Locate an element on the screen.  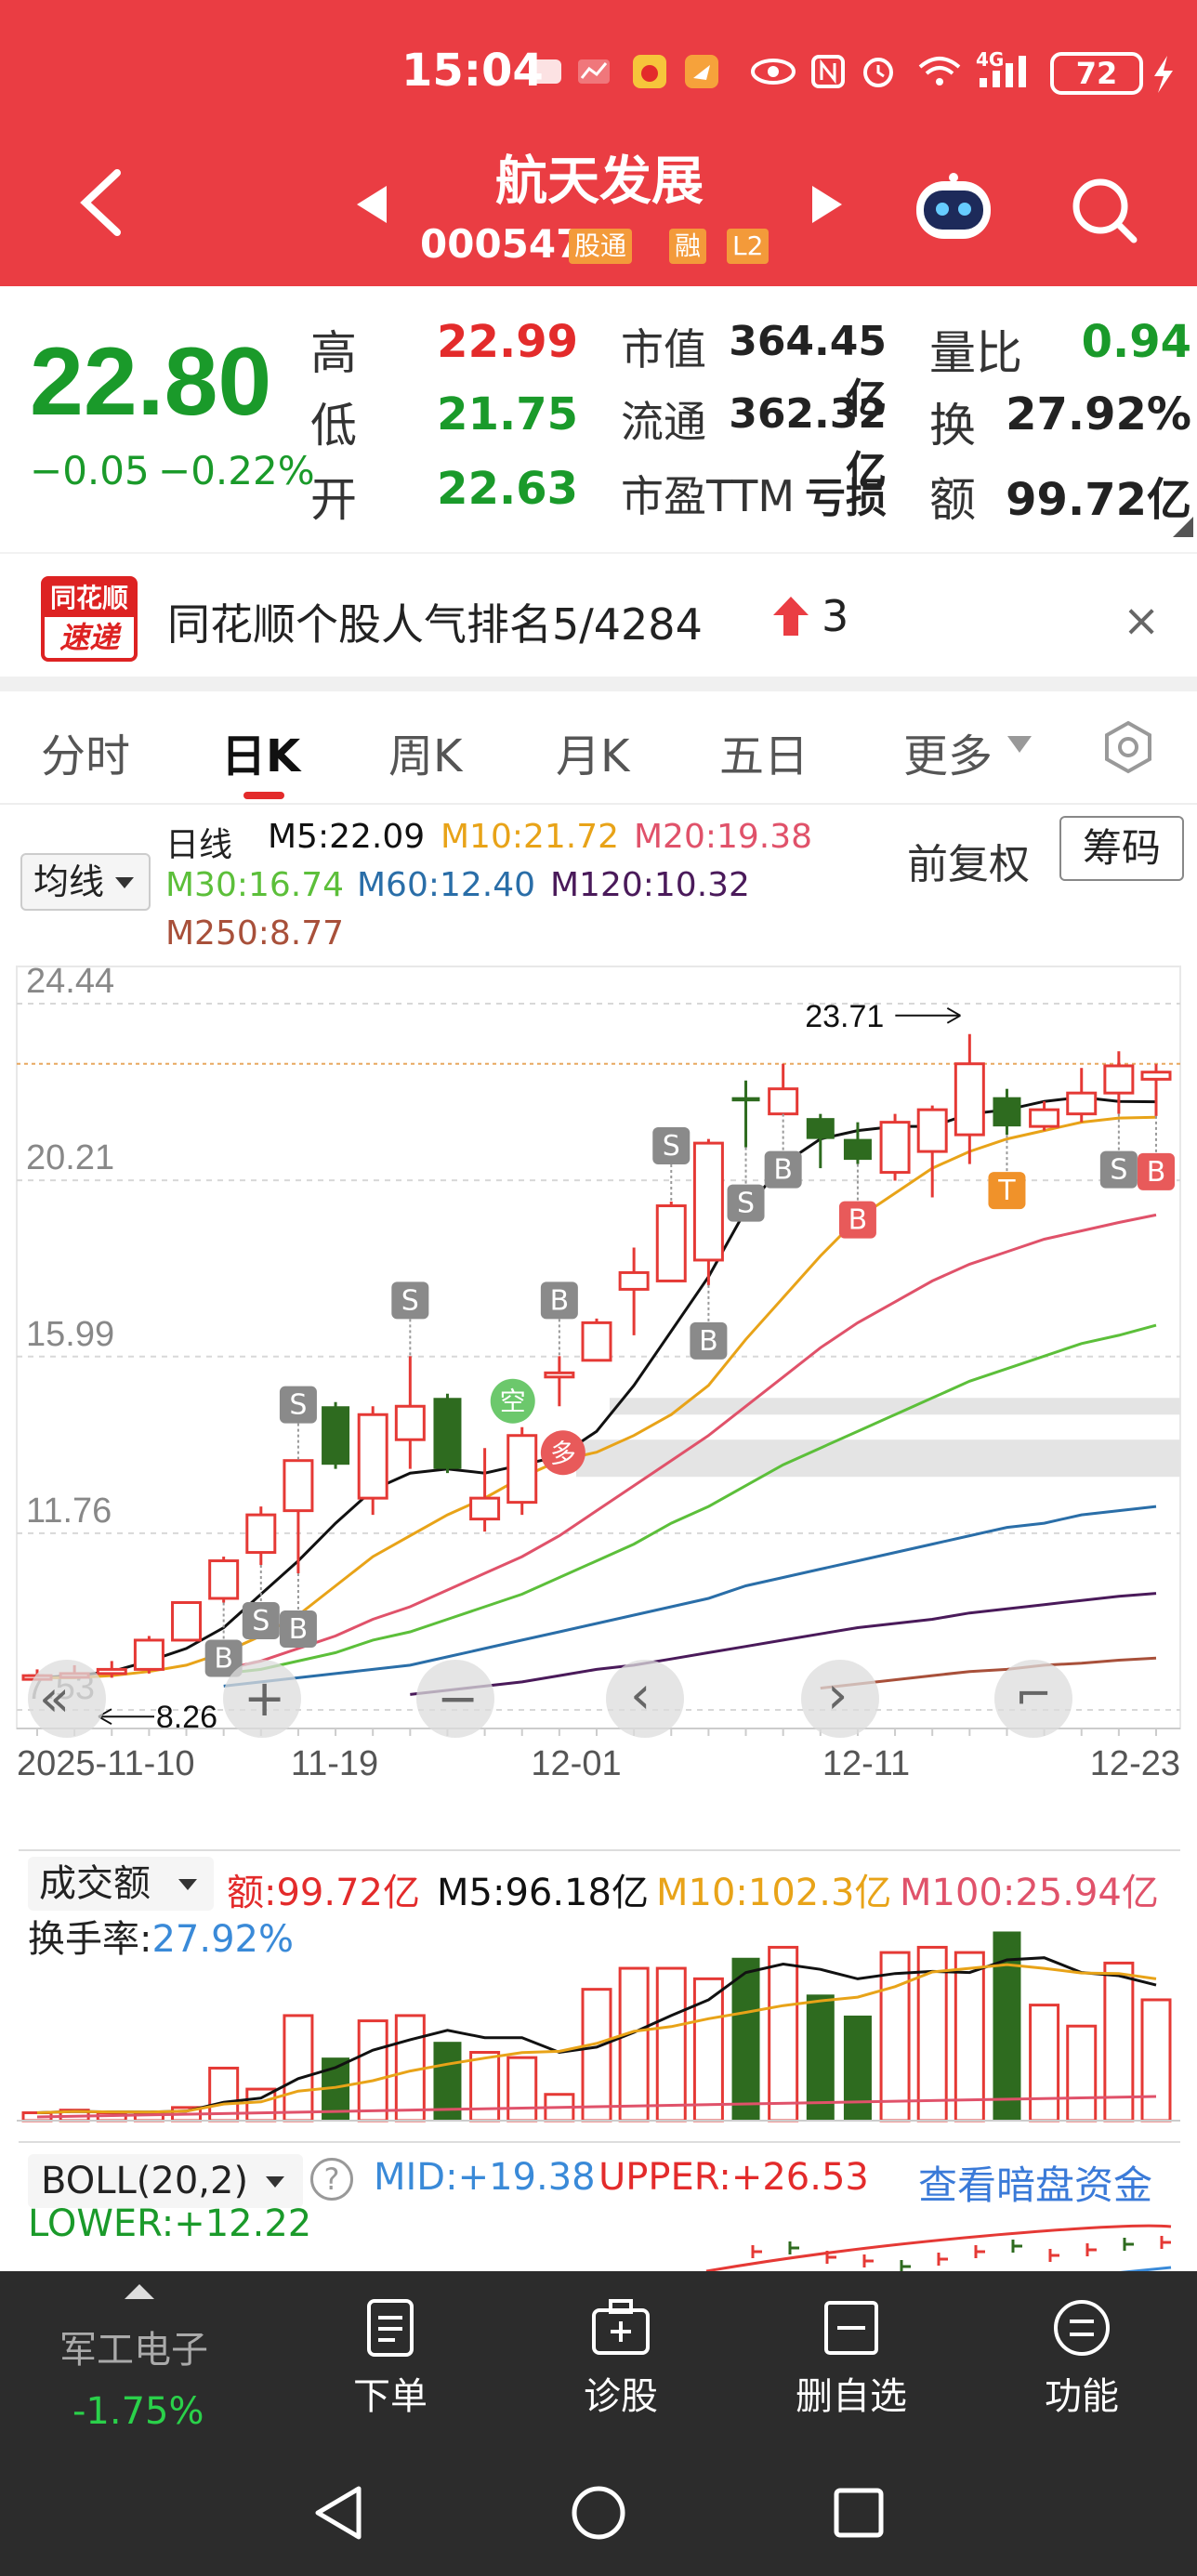
signal-label: B is located at coordinates (223, 1658).